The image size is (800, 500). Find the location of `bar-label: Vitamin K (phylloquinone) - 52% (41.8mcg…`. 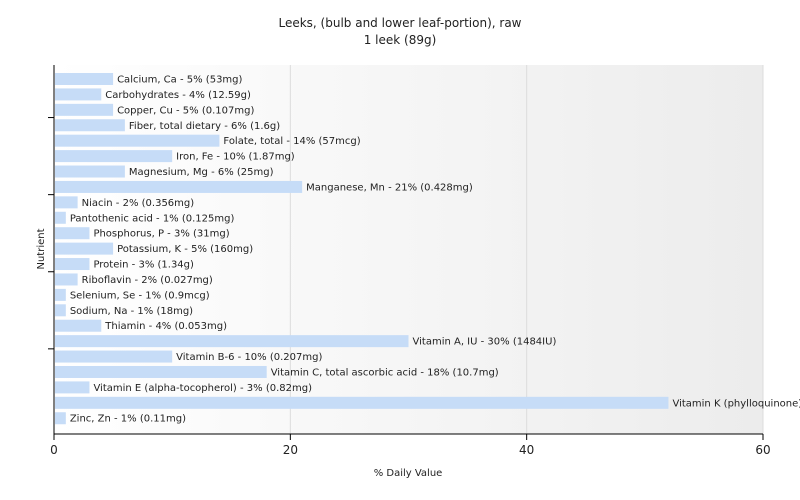

bar-label: Vitamin K (phylloquinone) - 52% (41.8mcg… is located at coordinates (736, 403).